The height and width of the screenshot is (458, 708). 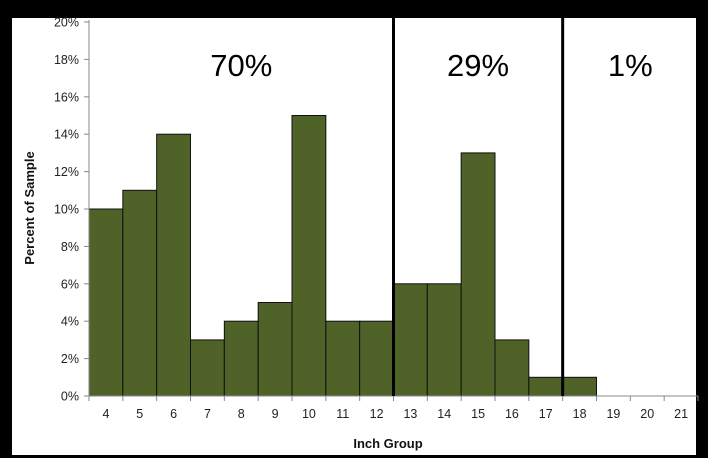 What do you see at coordinates (105, 414) in the screenshot?
I see `x-tick-label: 4` at bounding box center [105, 414].